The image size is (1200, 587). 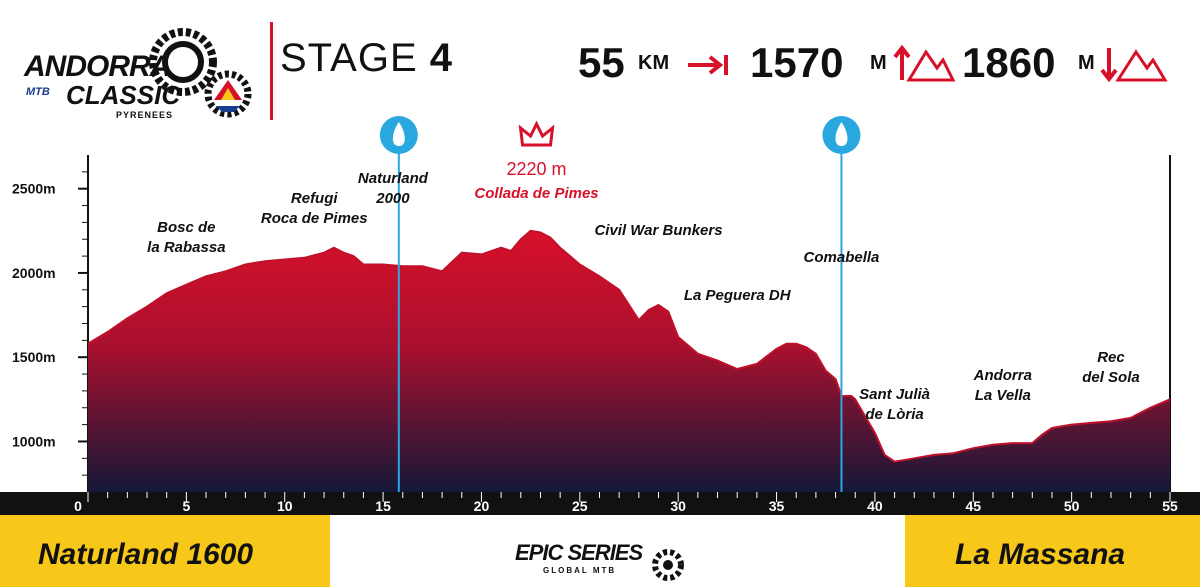 What do you see at coordinates (482, 506) in the screenshot?
I see `x-tick-label: 20` at bounding box center [482, 506].